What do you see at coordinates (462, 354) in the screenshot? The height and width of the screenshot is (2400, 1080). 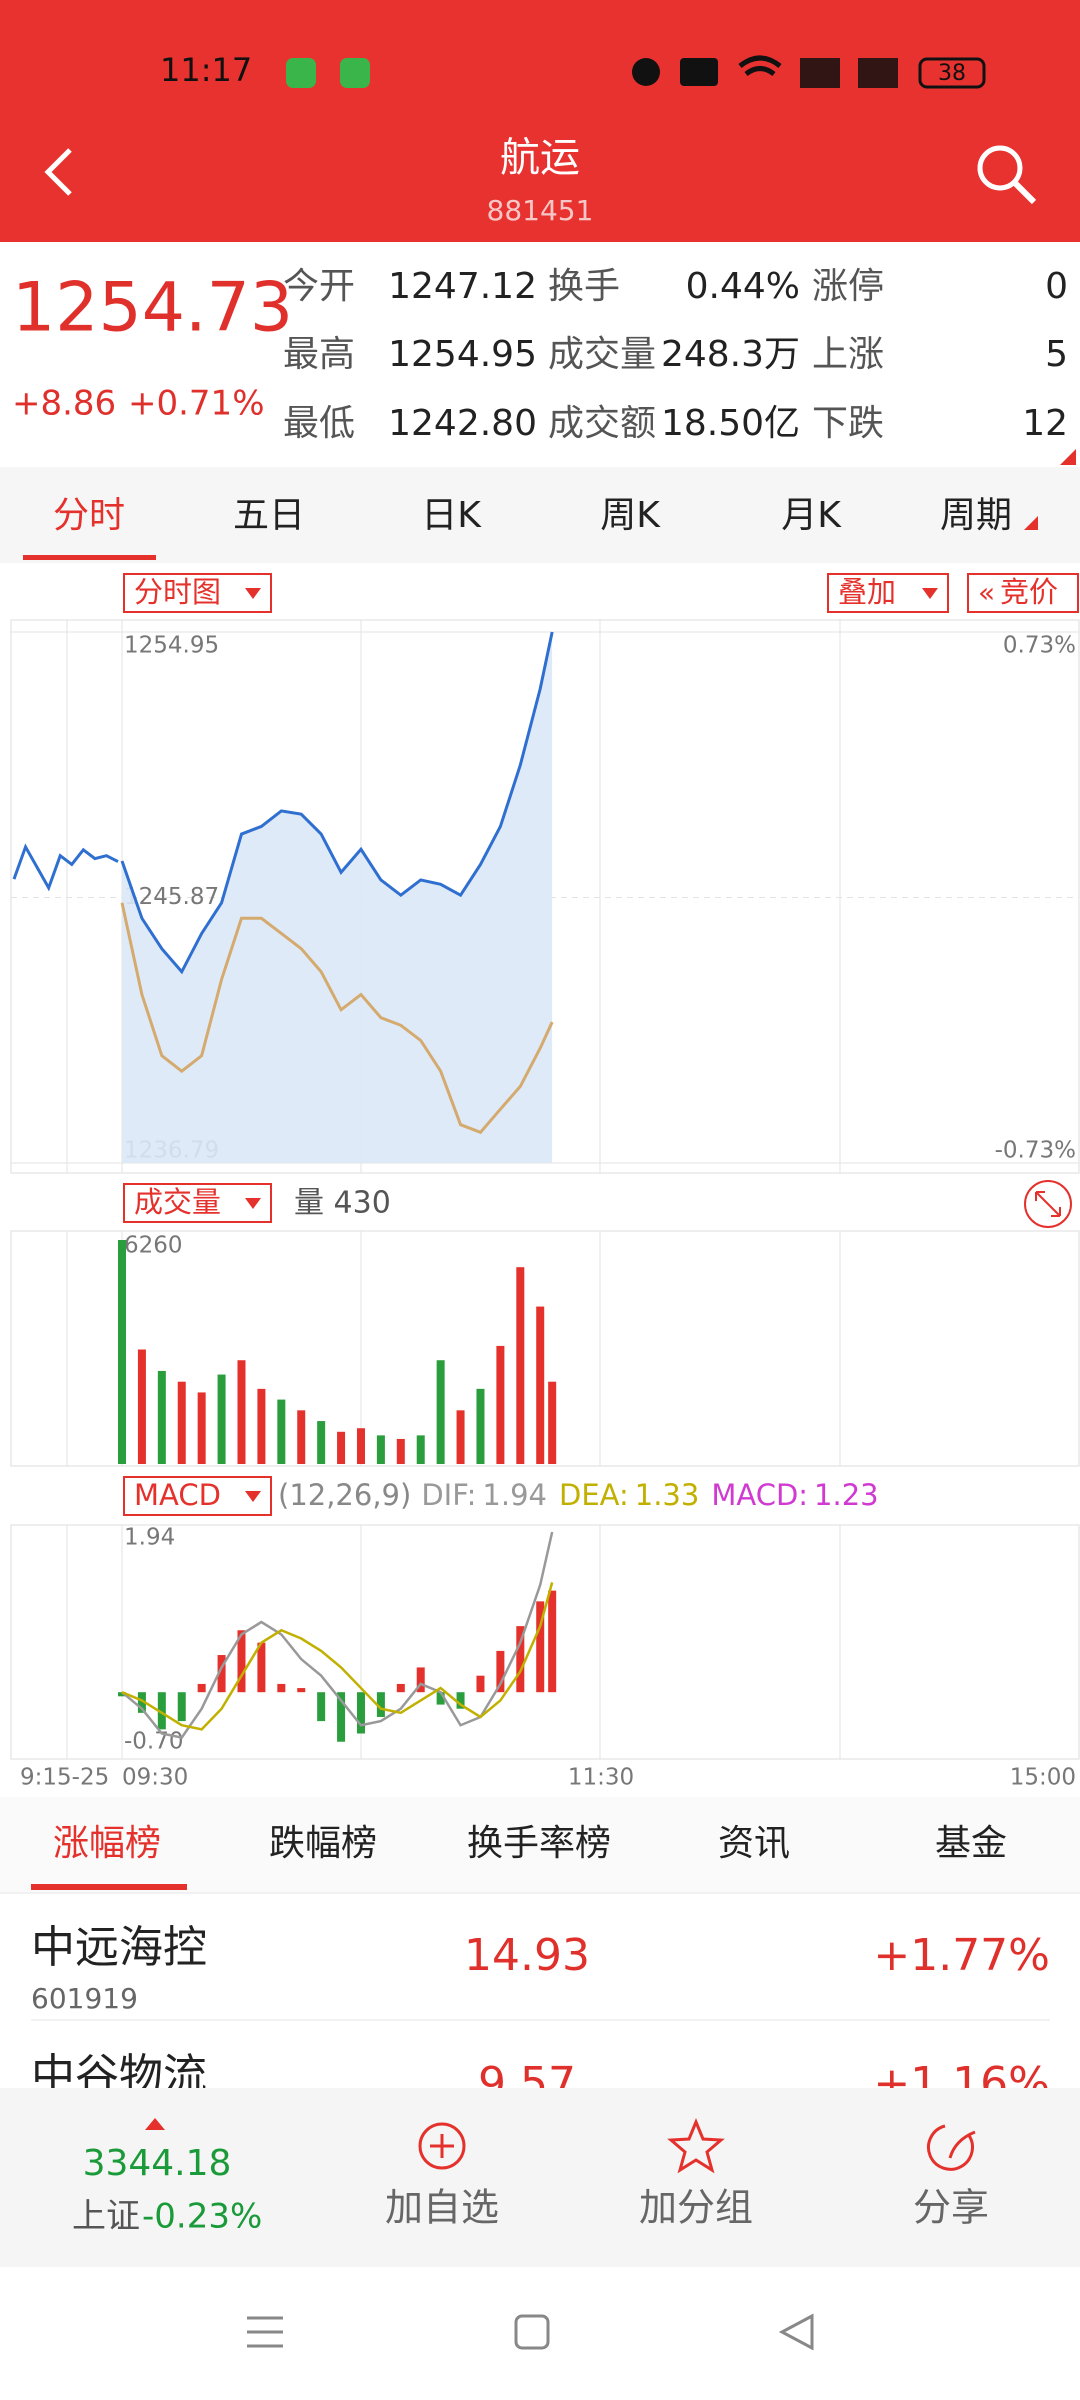 I see `stat-value: 1254.95` at bounding box center [462, 354].